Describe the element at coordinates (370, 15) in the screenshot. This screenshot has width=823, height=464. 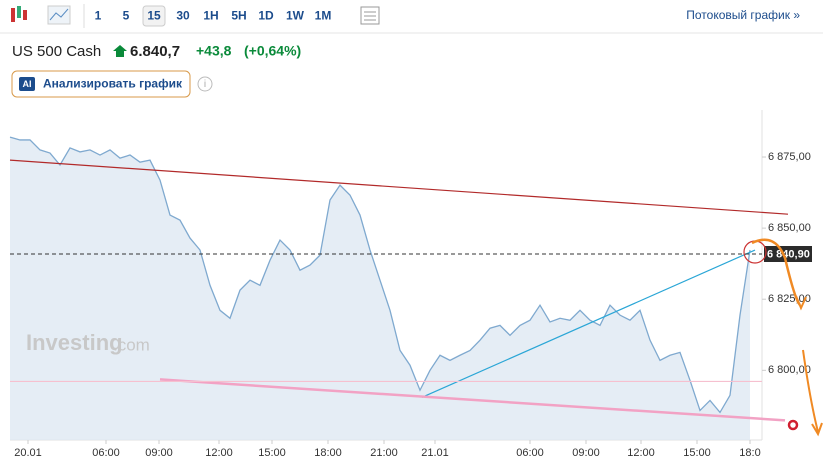
I see `layout-icon` at that location.